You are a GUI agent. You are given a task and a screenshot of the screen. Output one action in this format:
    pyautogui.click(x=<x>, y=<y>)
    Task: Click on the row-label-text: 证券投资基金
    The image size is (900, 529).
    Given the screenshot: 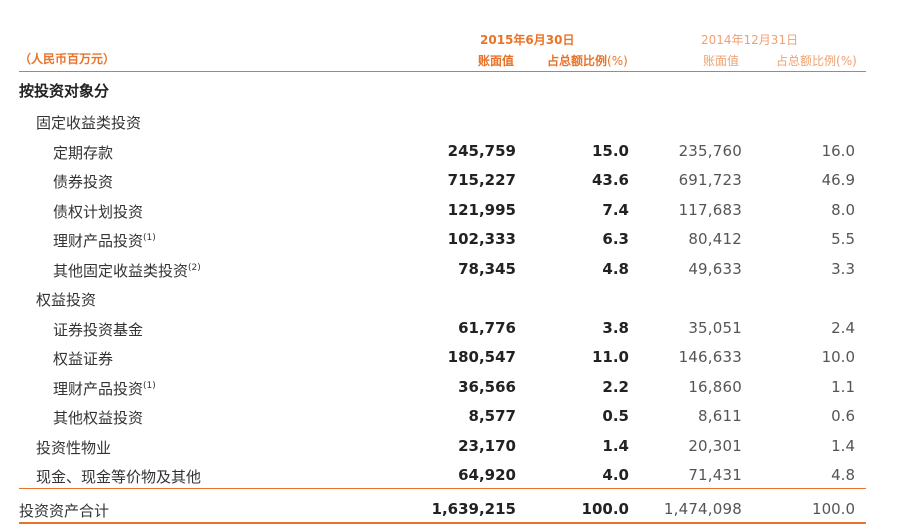 What is the action you would take?
    pyautogui.click(x=98, y=329)
    